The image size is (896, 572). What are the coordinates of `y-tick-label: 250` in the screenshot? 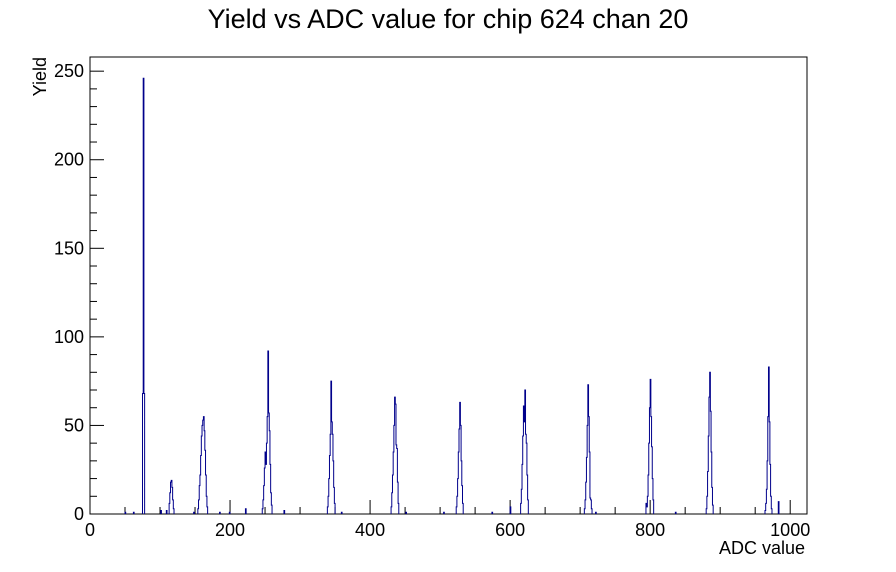 It's located at (69, 71).